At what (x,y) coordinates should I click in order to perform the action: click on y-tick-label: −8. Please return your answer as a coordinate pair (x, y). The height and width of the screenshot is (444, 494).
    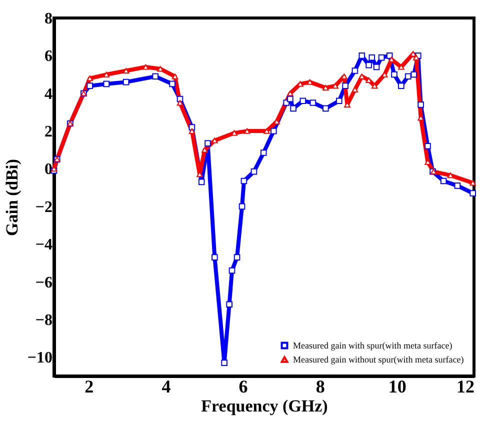
    Looking at the image, I should click on (43, 320).